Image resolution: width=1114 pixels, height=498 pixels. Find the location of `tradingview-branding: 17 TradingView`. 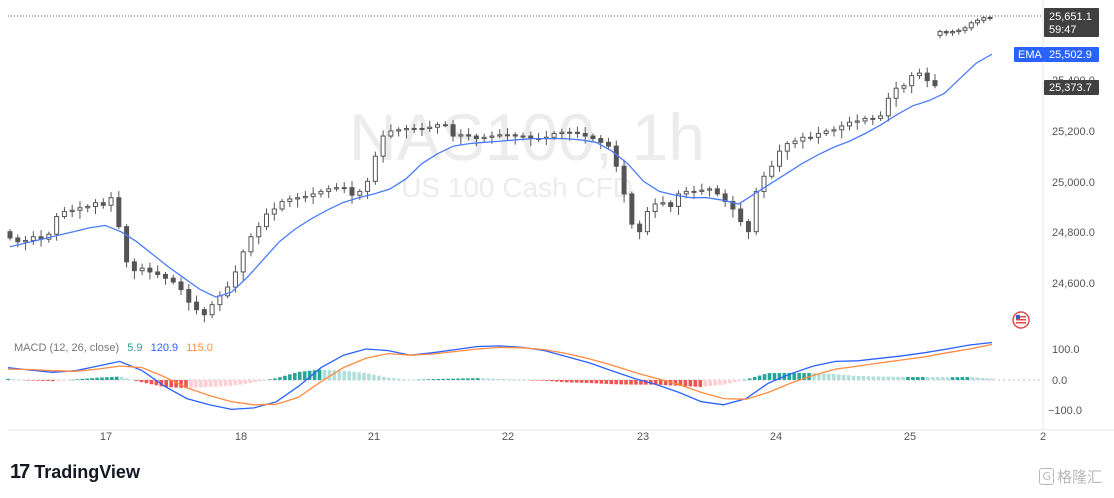

tradingview-branding: 17 TradingView is located at coordinates (75, 472).